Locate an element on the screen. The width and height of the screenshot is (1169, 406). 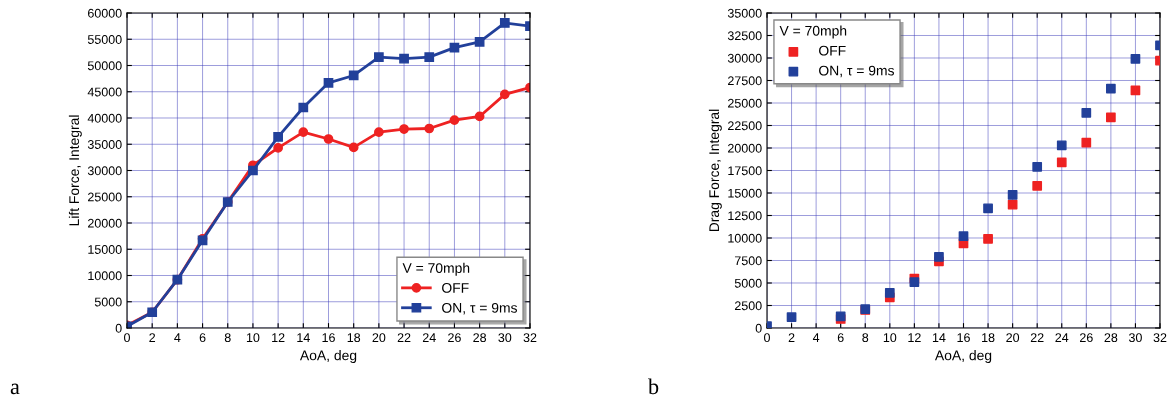
y-tick-label: 45000 is located at coordinates (104, 92).